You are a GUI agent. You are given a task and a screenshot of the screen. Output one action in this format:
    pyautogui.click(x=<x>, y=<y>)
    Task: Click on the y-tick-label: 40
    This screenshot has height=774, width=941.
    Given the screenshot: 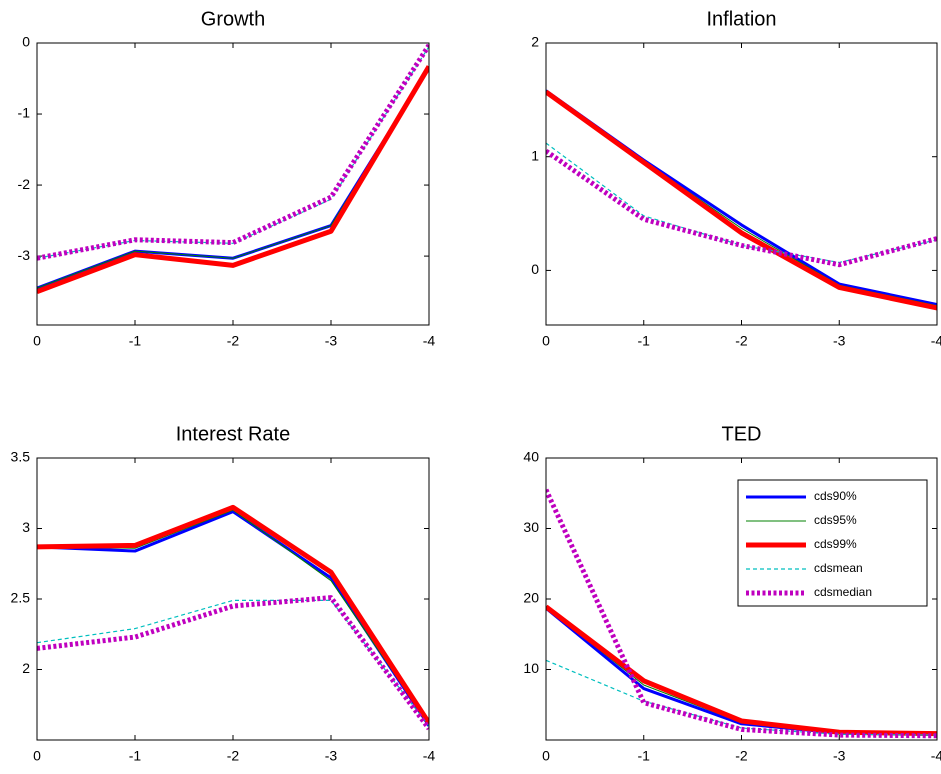 What is the action you would take?
    pyautogui.click(x=531, y=457)
    